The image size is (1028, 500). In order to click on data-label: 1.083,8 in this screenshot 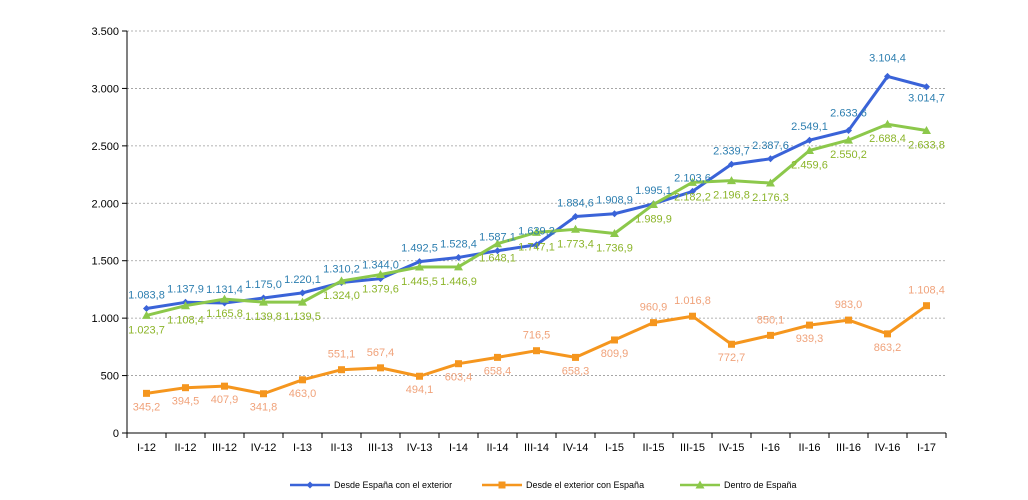, I will do `click(146, 296)`.